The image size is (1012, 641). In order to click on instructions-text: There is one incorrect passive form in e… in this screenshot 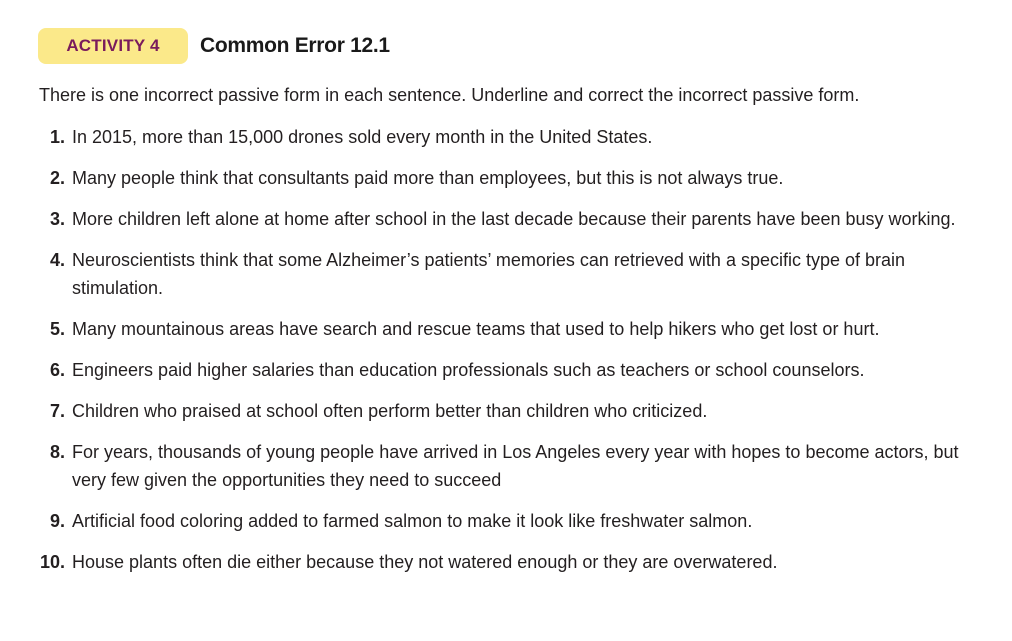, I will do `click(449, 95)`.